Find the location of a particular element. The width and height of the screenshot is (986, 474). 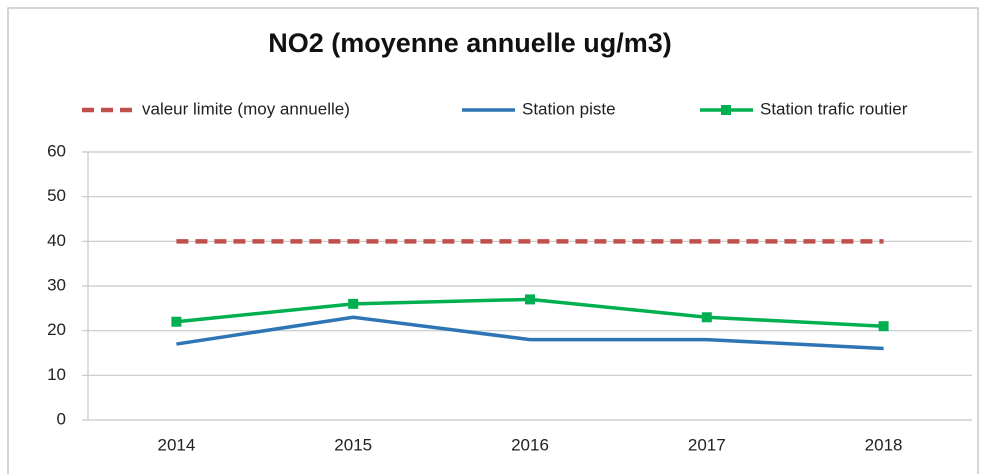

y-tick-label: 50 is located at coordinates (56, 195).